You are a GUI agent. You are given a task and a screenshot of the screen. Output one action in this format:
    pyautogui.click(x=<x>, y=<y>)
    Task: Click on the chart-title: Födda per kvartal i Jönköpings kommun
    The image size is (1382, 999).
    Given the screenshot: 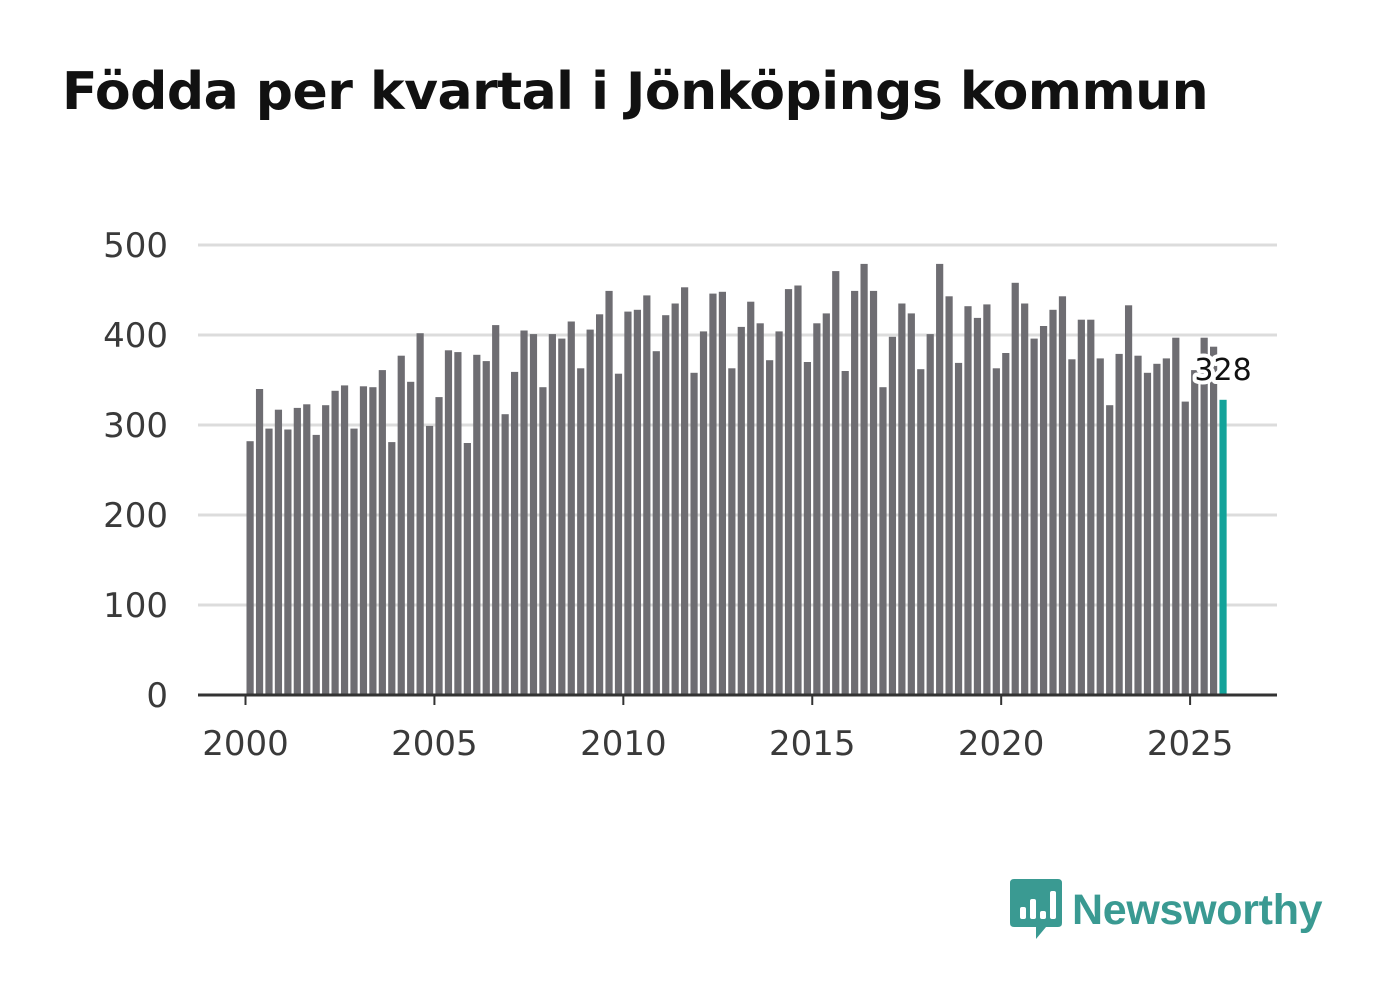 What is the action you would take?
    pyautogui.click(x=635, y=92)
    